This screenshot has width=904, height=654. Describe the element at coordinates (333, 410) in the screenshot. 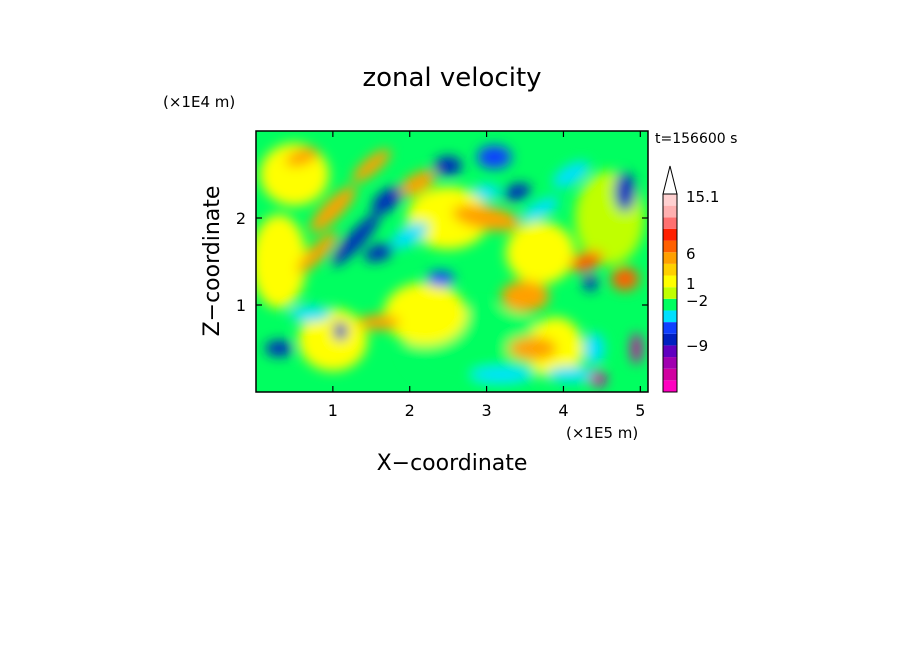

I see `x-tick-label: 1` at that location.